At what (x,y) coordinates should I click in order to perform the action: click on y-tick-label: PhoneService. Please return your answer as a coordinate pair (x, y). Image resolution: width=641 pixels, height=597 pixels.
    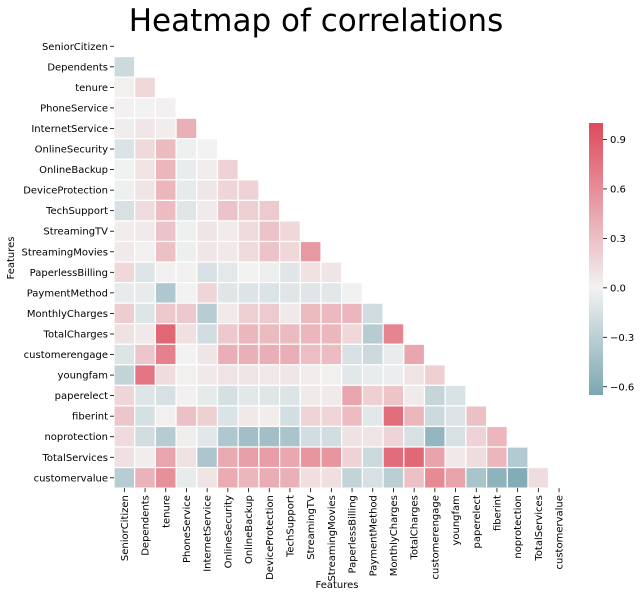
    Looking at the image, I should click on (74, 108).